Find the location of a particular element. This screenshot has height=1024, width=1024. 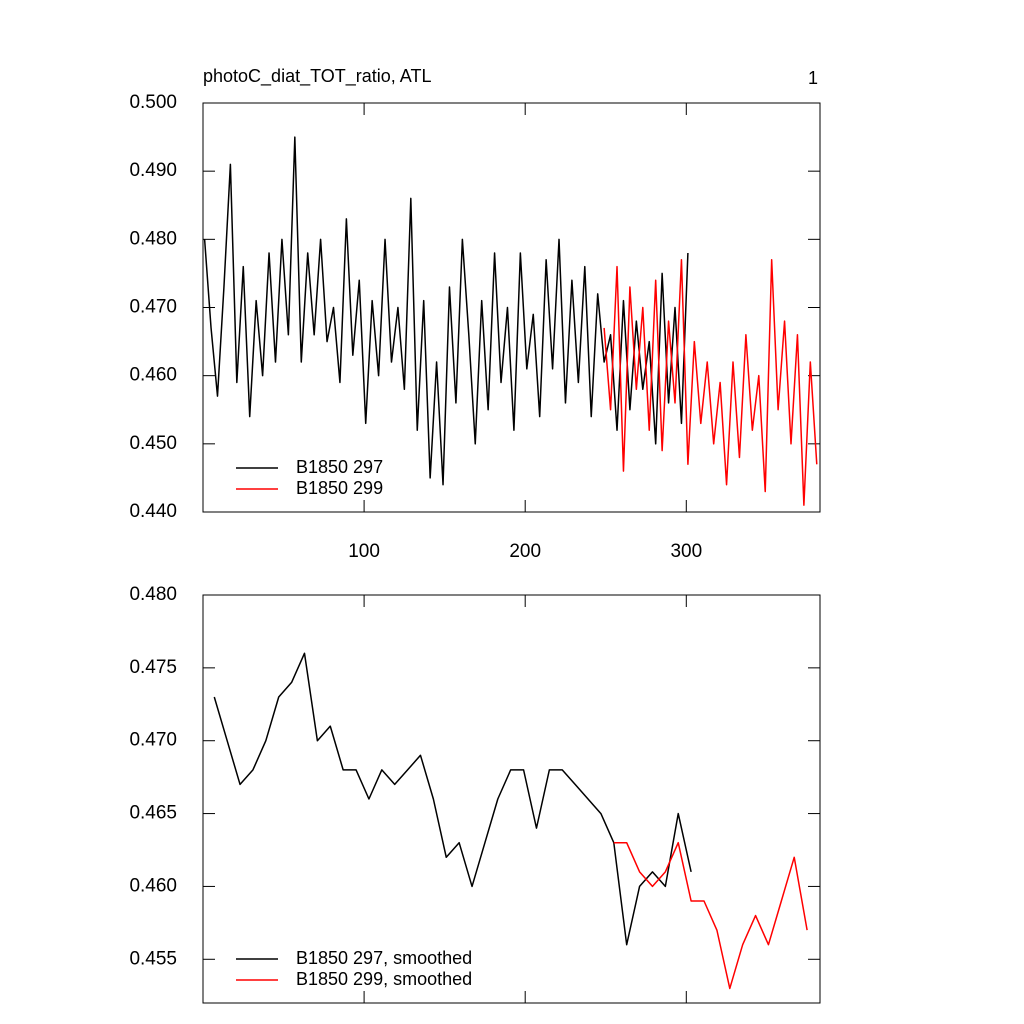

y-tick-label: 0.500 is located at coordinates (153, 102).